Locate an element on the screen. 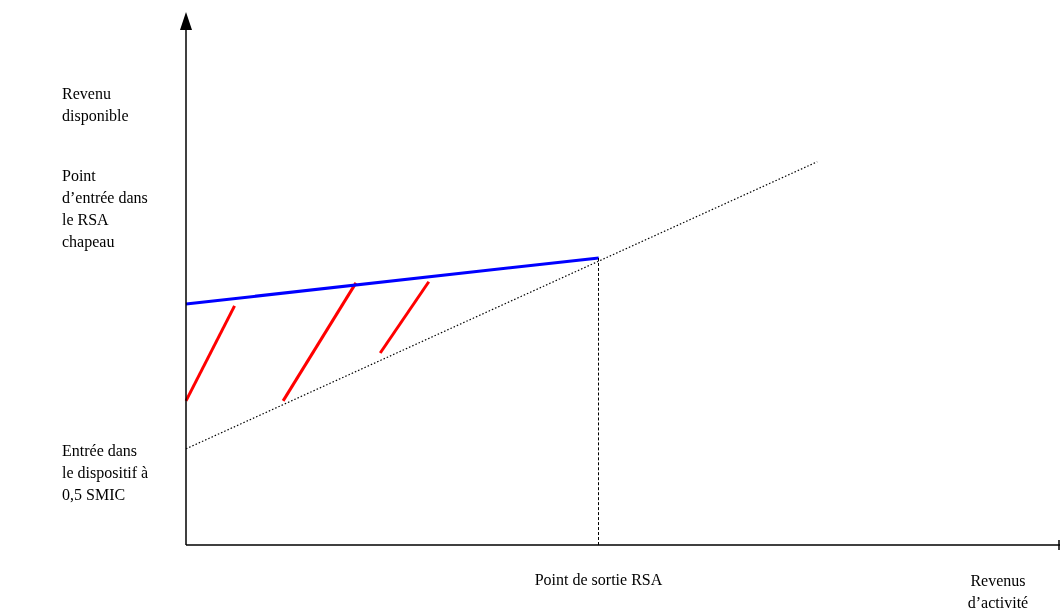  text: Point de sortie RSA is located at coordinates (598, 580).